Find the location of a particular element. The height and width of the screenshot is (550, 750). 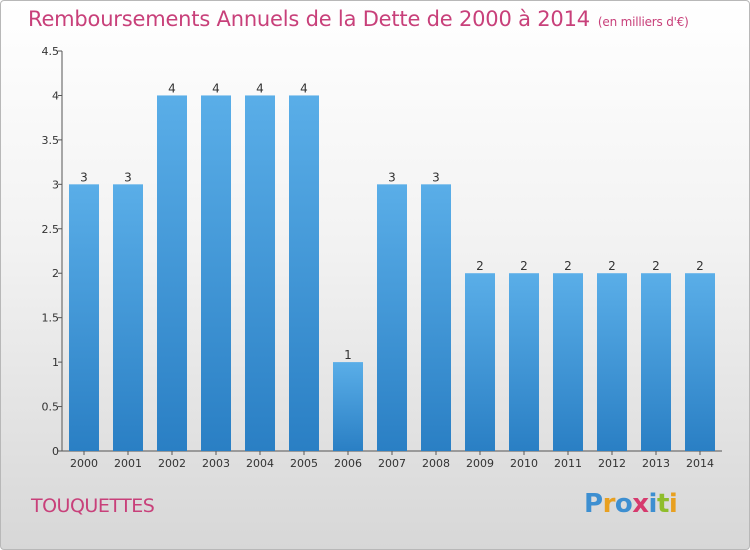

data-label-2008: 3 is located at coordinates (436, 177).